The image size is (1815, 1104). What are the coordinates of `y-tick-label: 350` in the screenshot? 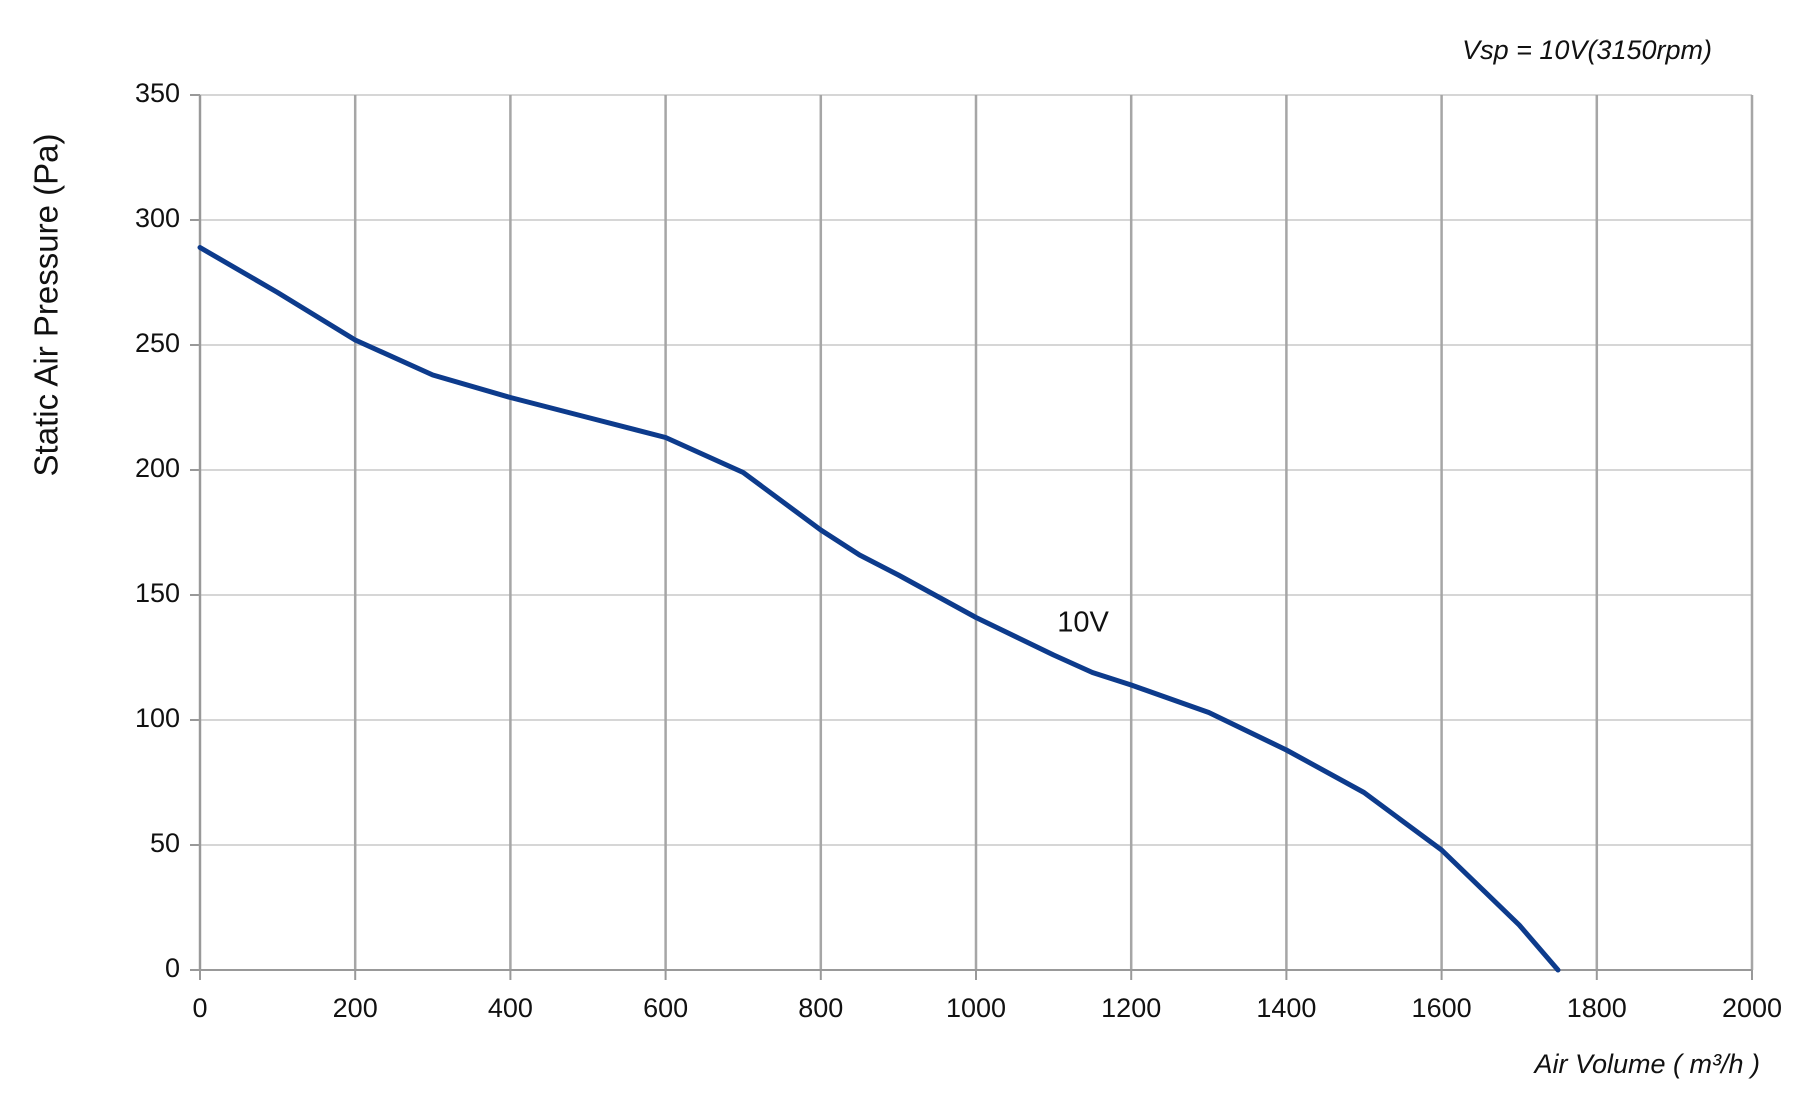 It's located at (157, 93).